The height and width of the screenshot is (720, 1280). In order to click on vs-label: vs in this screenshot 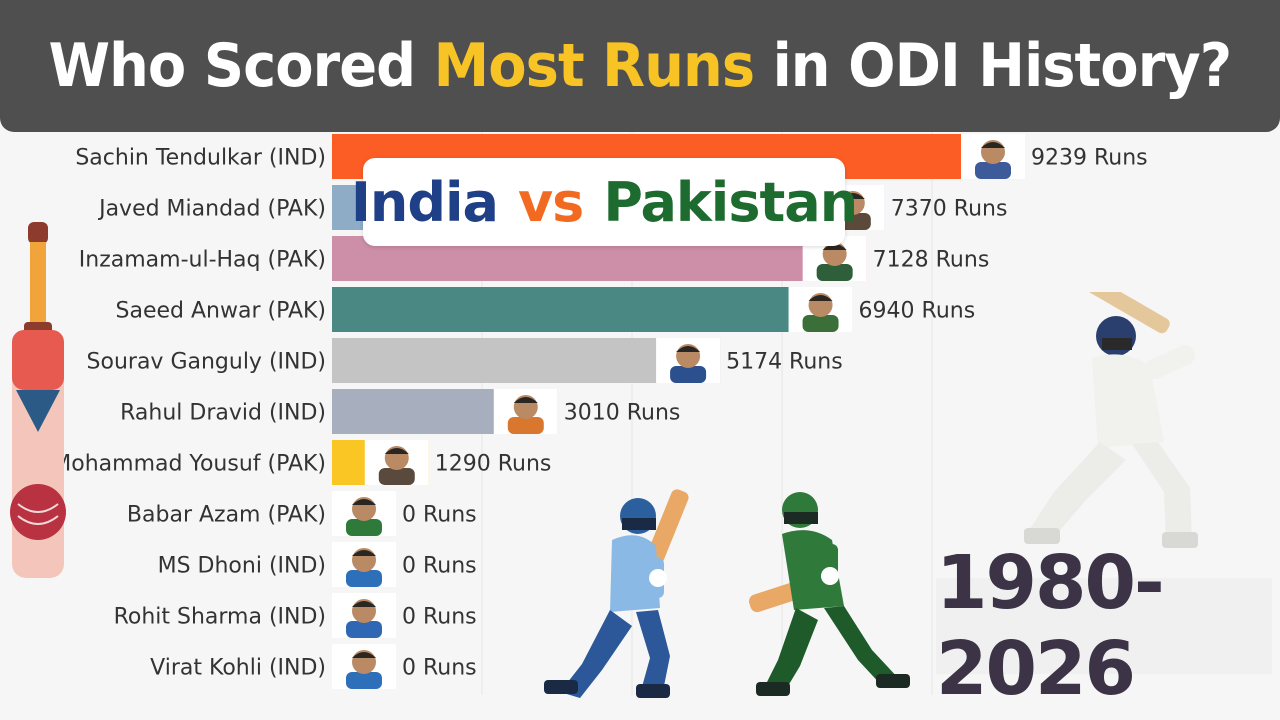, I will do `click(550, 202)`.